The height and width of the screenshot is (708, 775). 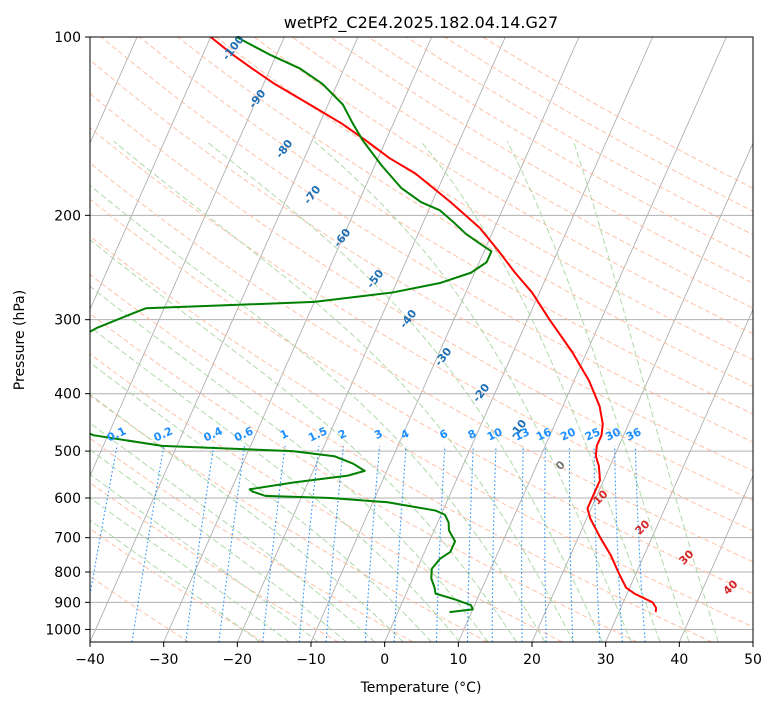 I want to click on mixing-ratio-label: 16, so click(x=544, y=434).